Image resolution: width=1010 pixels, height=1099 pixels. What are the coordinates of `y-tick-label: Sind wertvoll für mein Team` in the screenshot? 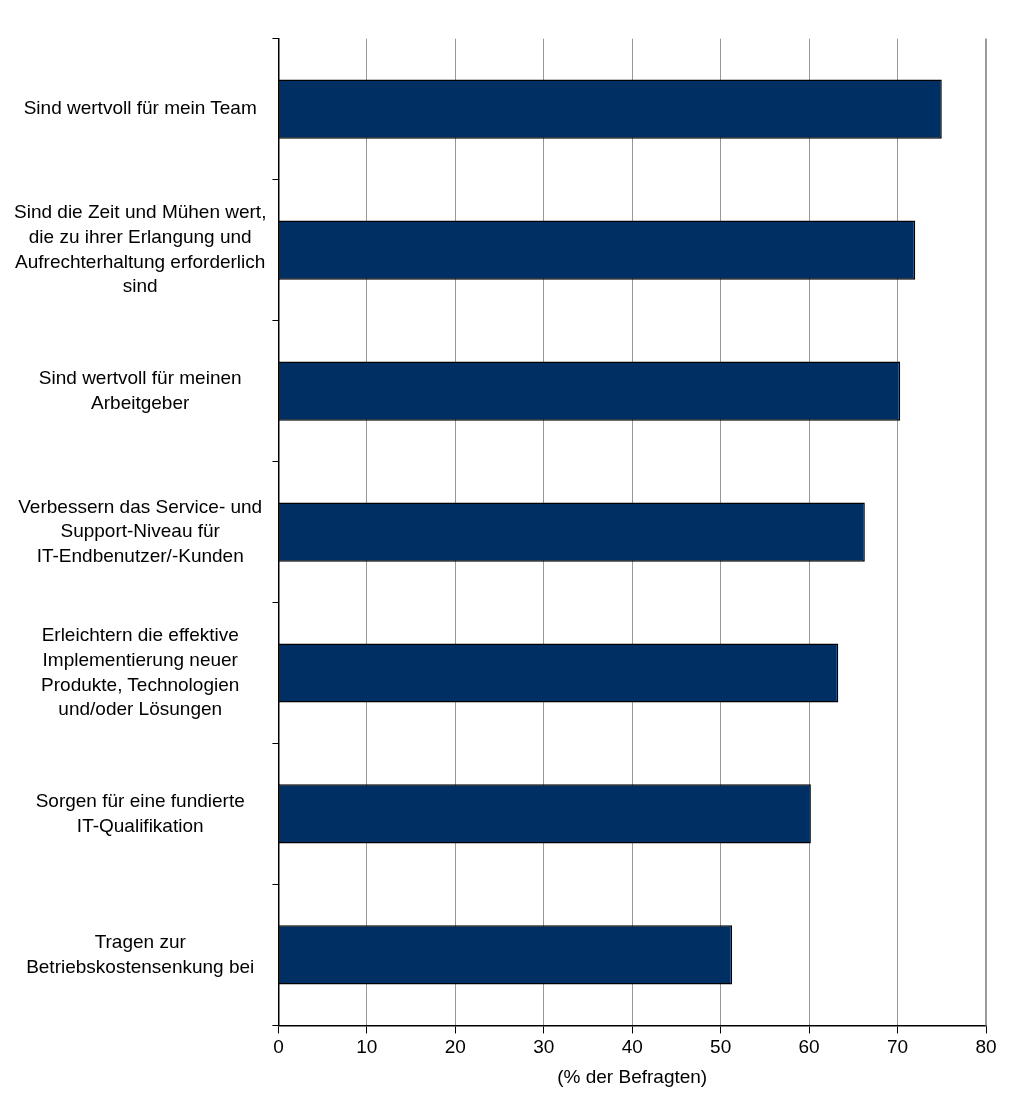 It's located at (140, 108).